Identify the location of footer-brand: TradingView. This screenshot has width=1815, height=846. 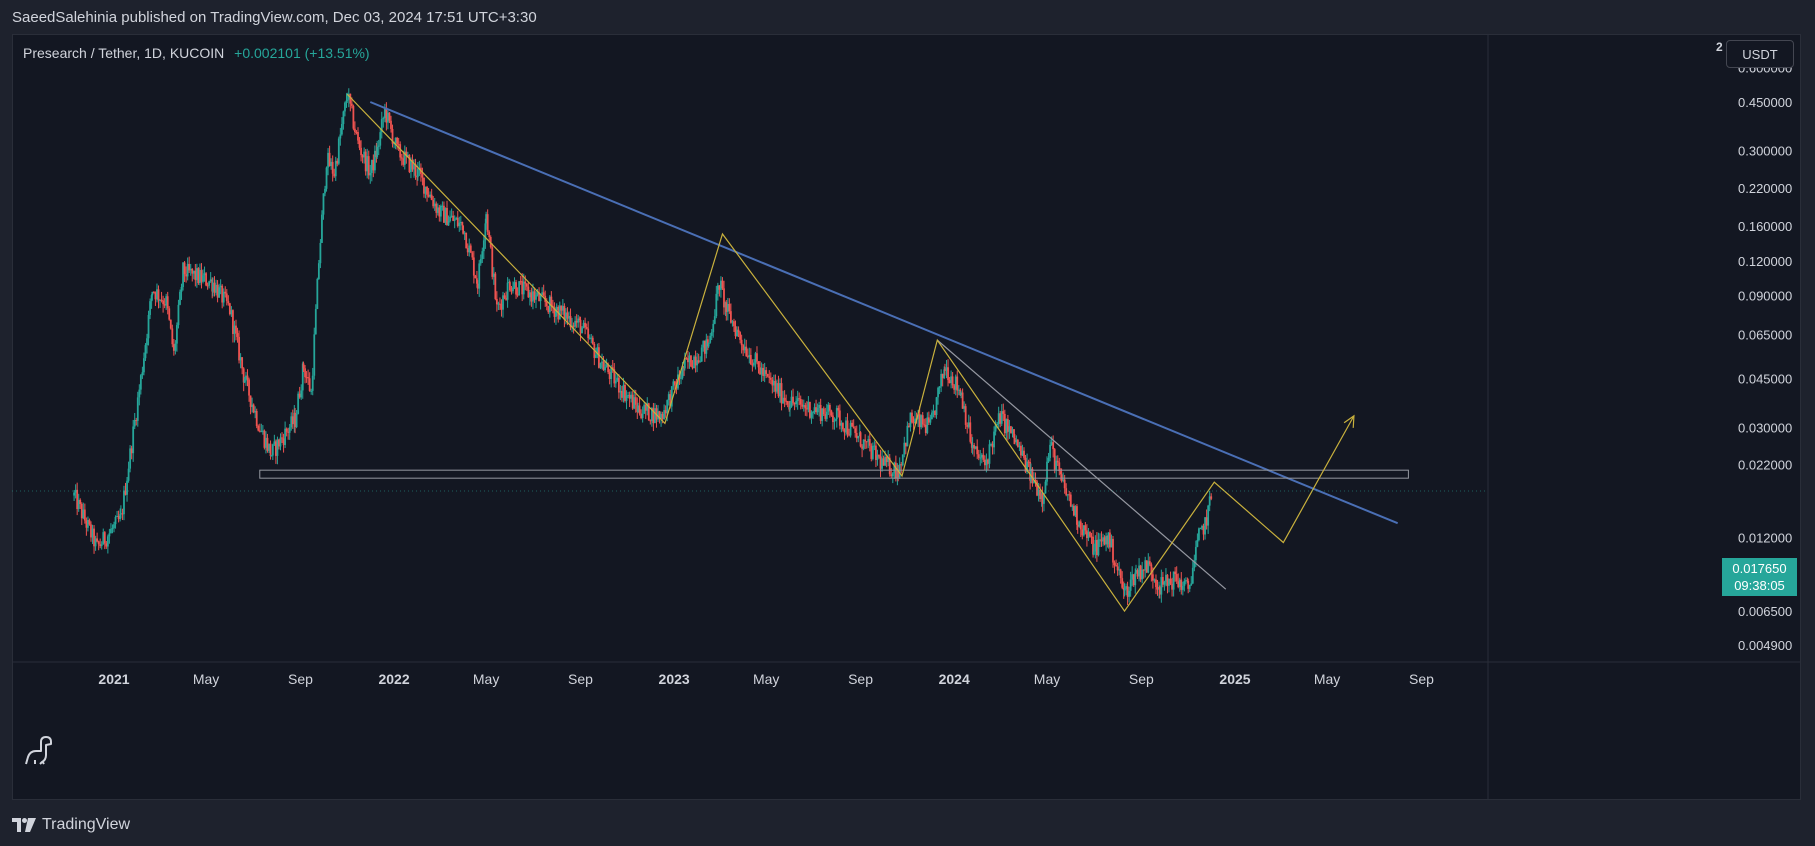
(71, 825).